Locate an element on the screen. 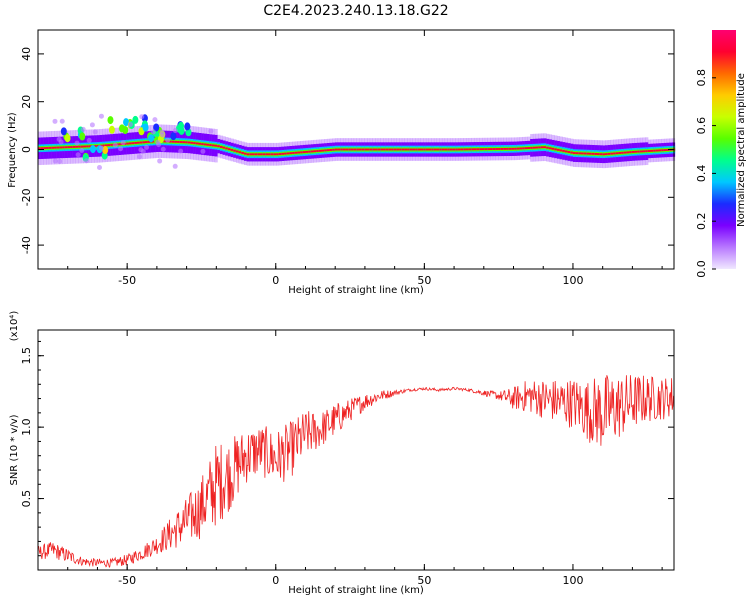 The image size is (750, 600). snr-x-tick-label: 100 is located at coordinates (572, 580).